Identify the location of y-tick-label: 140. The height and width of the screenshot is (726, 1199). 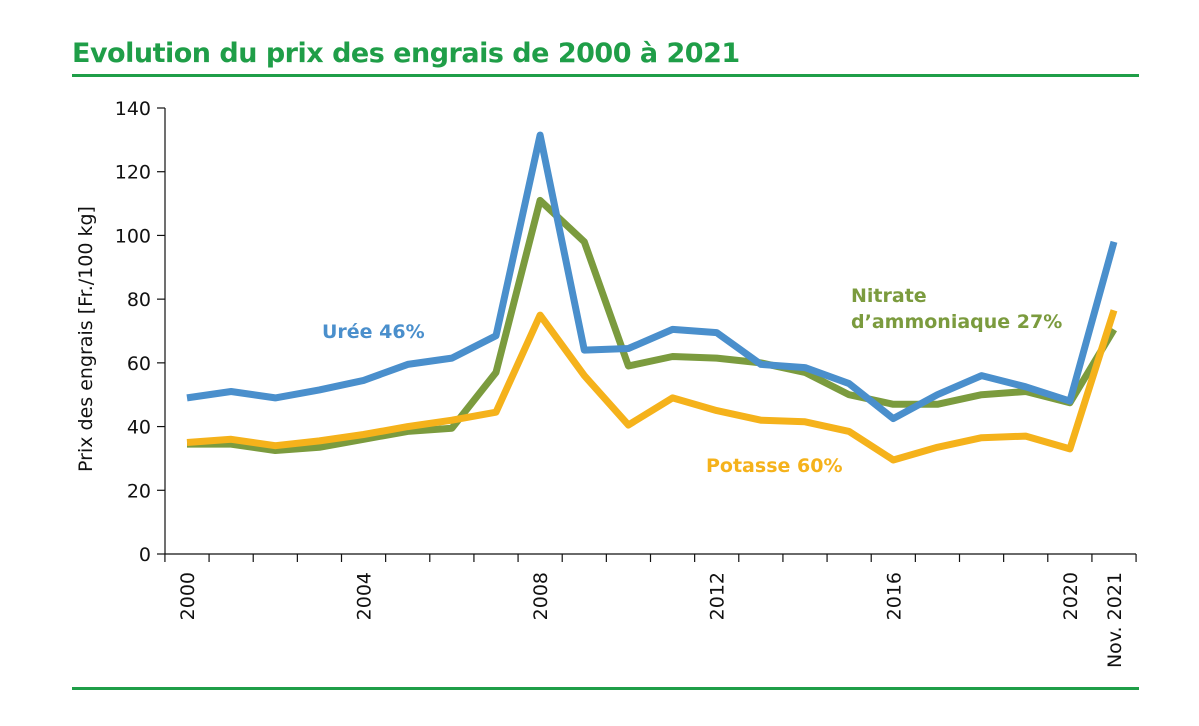
(133, 109).